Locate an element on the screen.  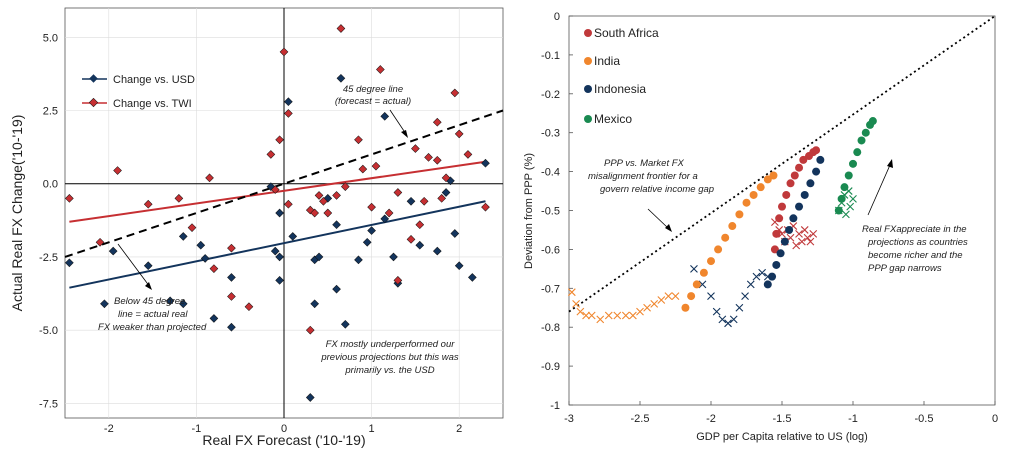
annotation-appreciate-arrow is located at coordinates (879, 190).